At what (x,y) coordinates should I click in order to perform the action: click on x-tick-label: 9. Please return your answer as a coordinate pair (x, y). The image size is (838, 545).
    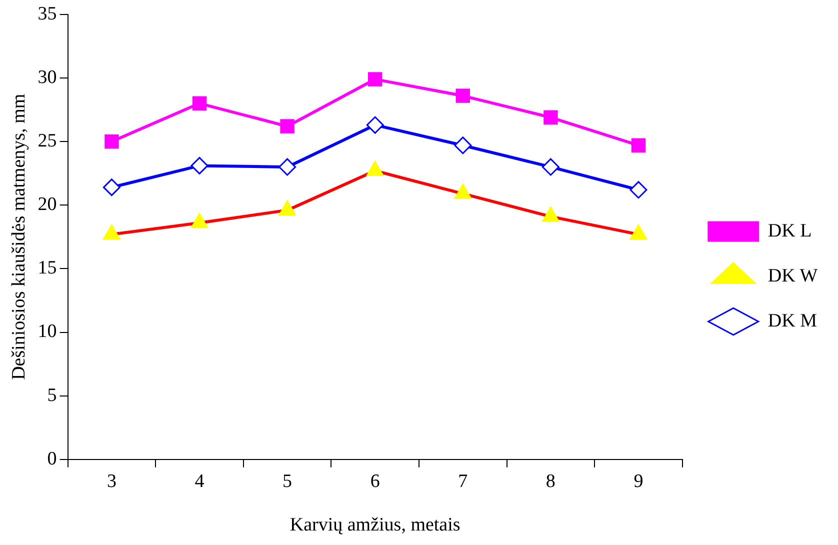
    Looking at the image, I should click on (639, 481).